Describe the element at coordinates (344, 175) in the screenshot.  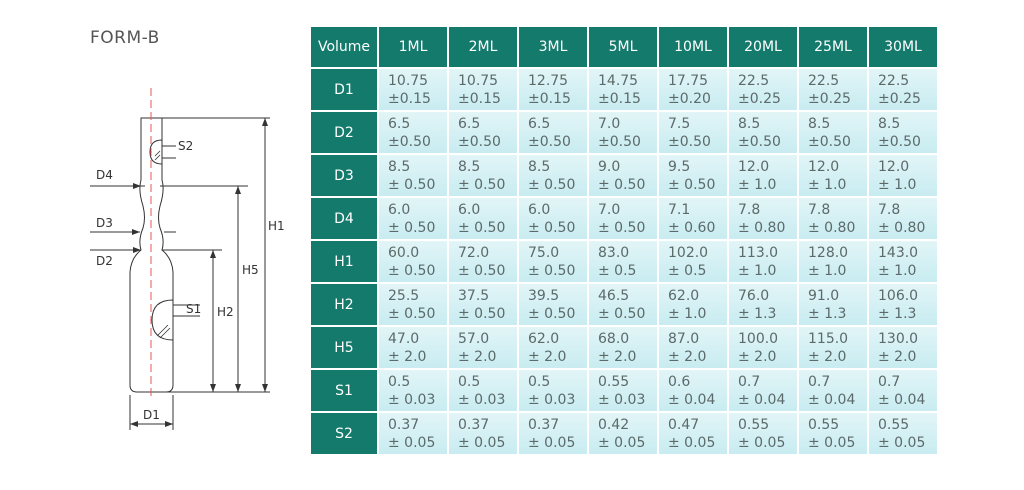
I see `row-label: D3` at that location.